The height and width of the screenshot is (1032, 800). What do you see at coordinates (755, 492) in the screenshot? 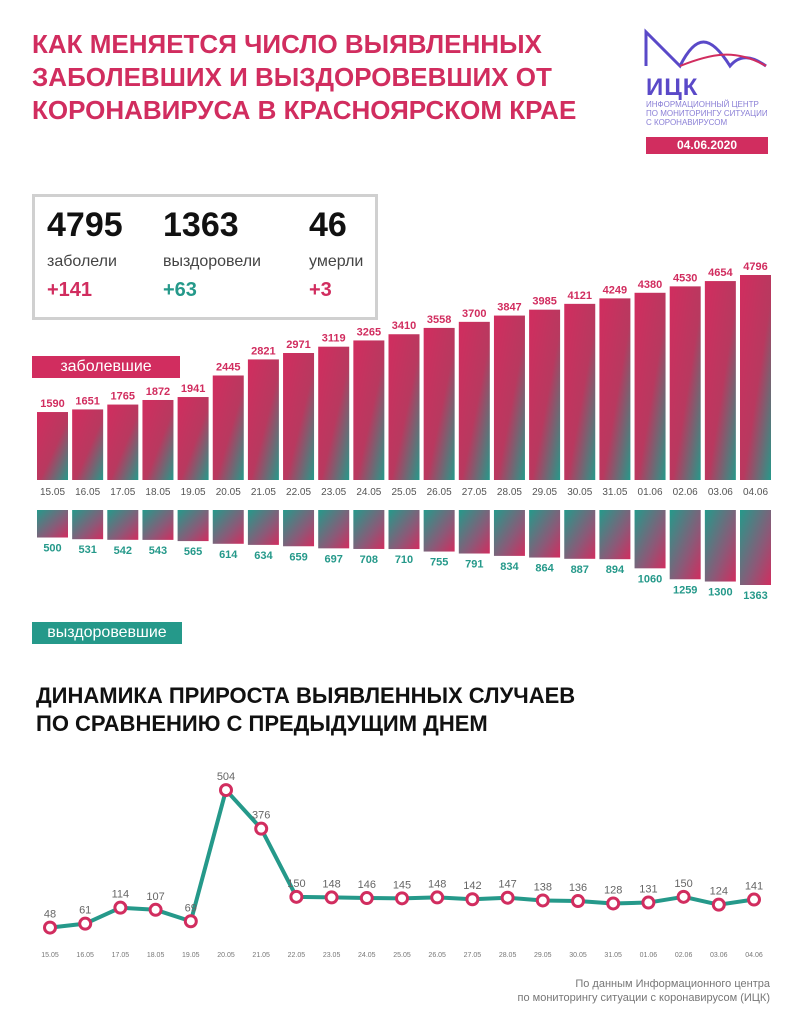
I see `date-tick-label: 04.06` at bounding box center [755, 492].